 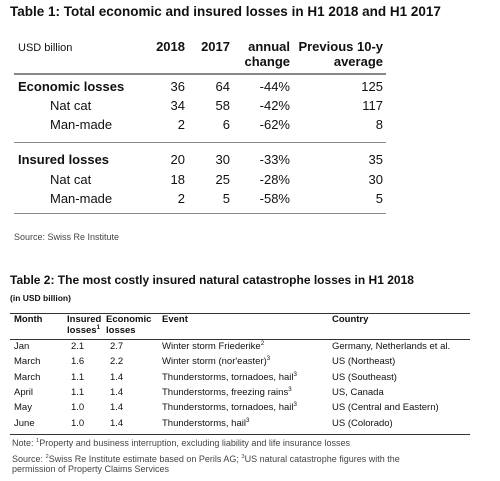 What do you see at coordinates (117, 362) in the screenshot?
I see `table-cell: 2.2` at bounding box center [117, 362].